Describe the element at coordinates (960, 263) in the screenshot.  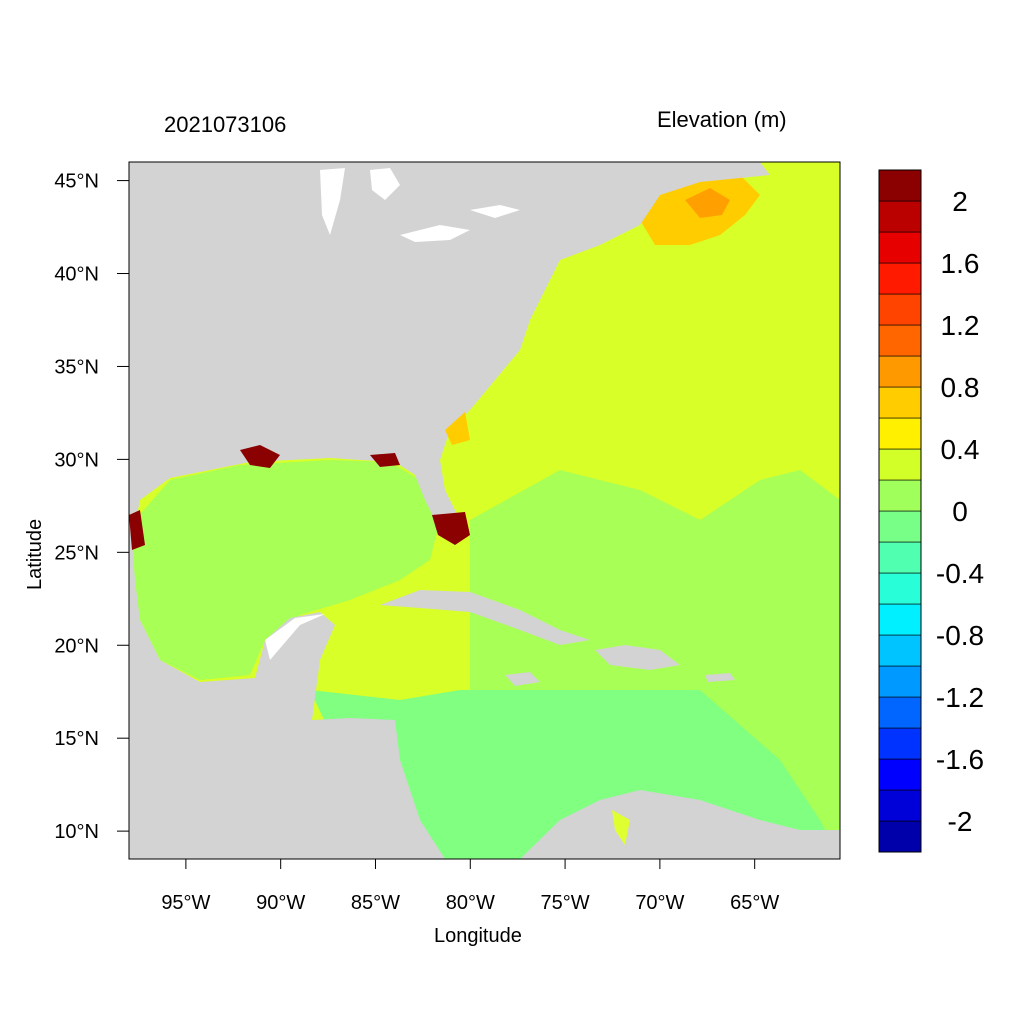
I see `colorbar-tick-label: 1.6` at that location.